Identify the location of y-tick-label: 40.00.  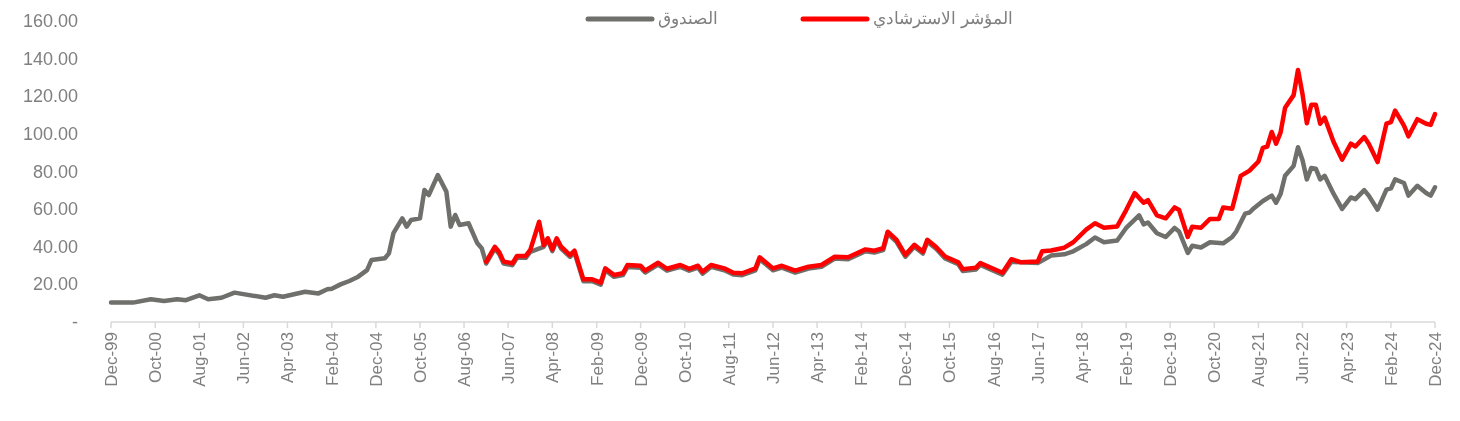
(55, 246).